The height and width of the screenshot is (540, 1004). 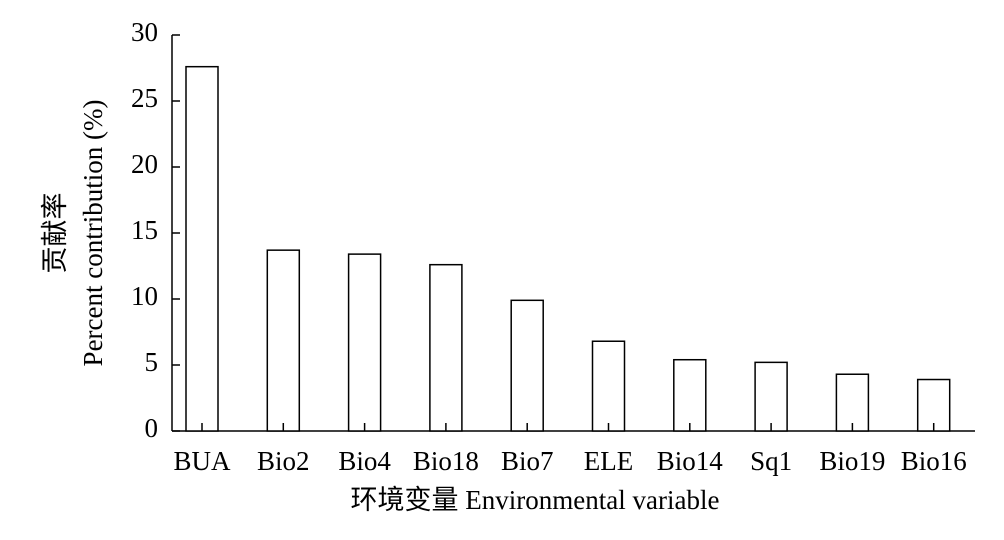 What do you see at coordinates (527, 461) in the screenshot?
I see `x-tick-label: Bio7` at bounding box center [527, 461].